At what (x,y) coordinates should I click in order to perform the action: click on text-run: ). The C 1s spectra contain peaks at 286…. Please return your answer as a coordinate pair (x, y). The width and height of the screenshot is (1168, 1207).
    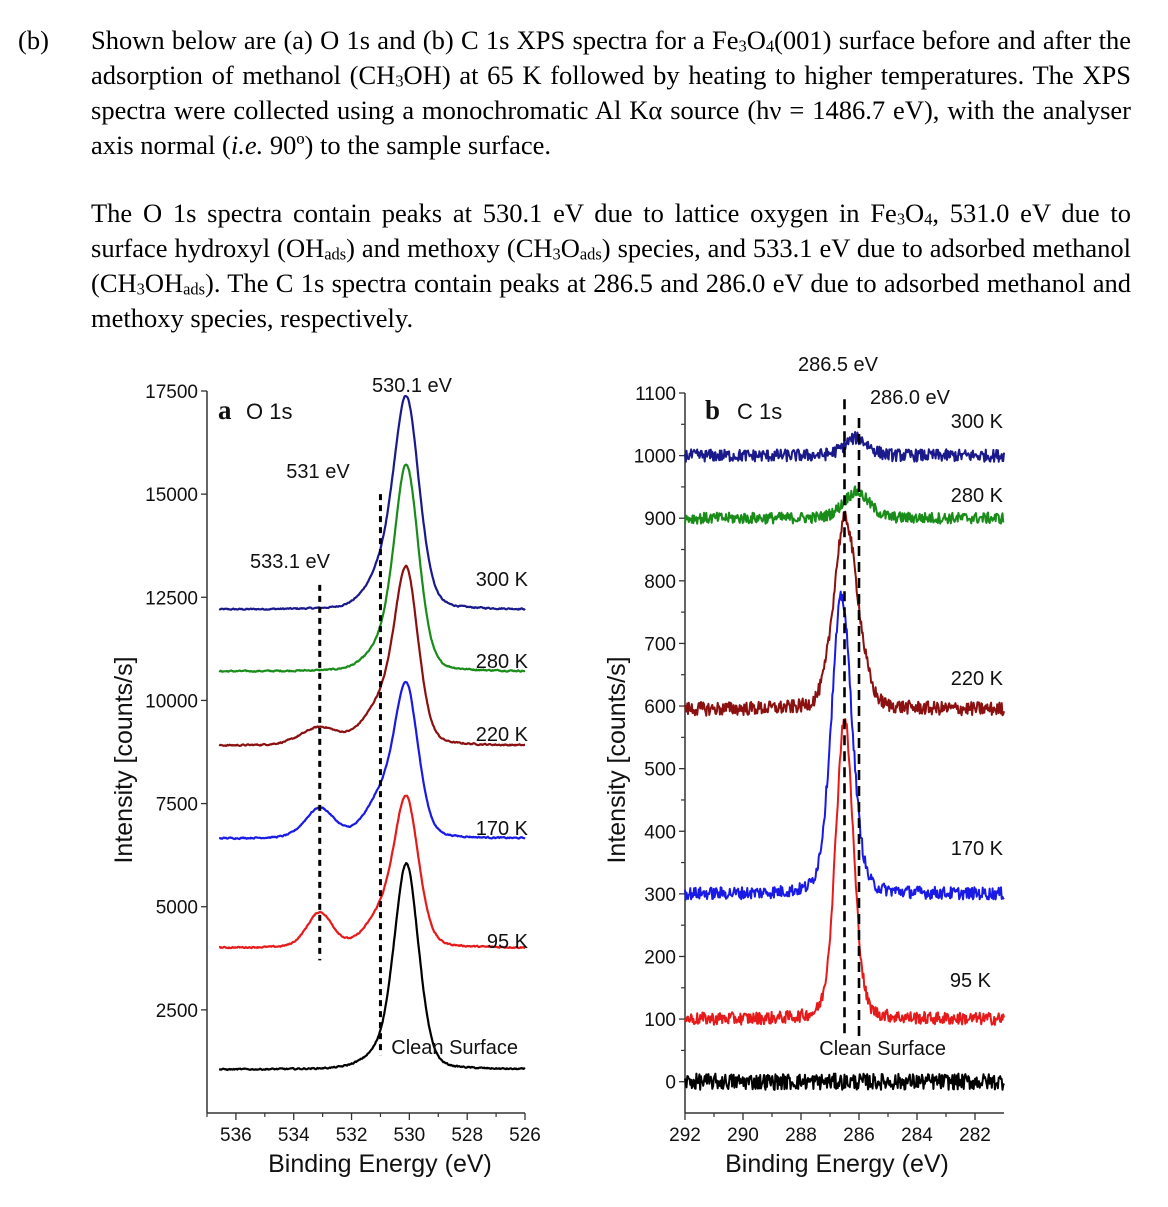
    Looking at the image, I should click on (611, 300).